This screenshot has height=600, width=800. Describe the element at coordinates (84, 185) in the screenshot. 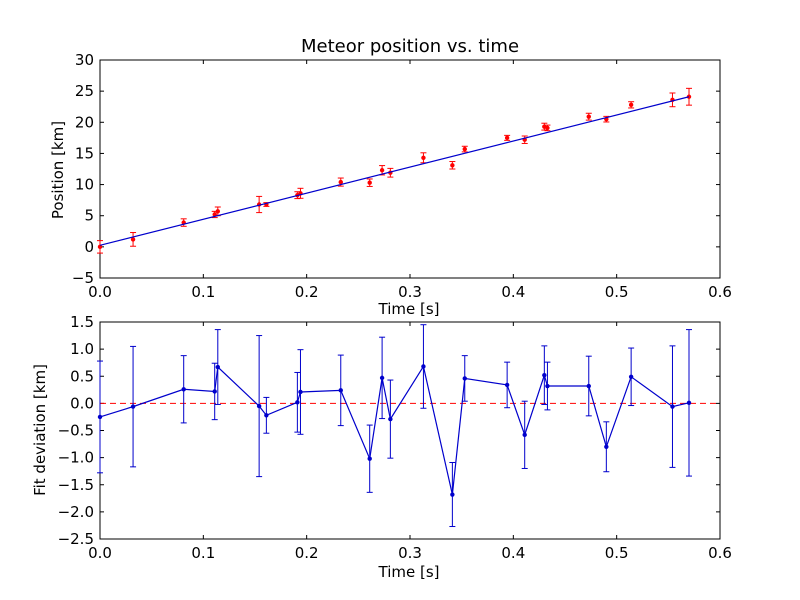

I see `y-tick-label: 10` at that location.